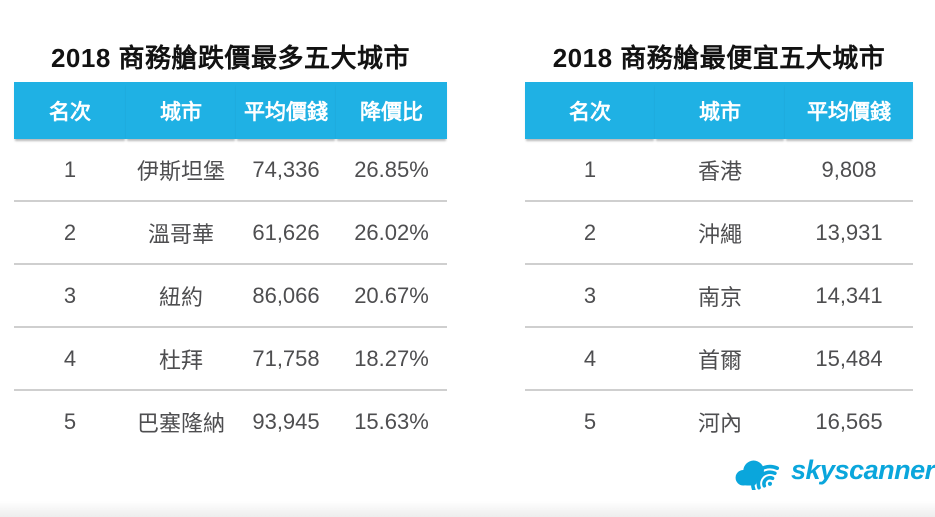 The width and height of the screenshot is (935, 517). Describe the element at coordinates (391, 296) in the screenshot. I see `cell-drop-ratio: 20.67%` at that location.